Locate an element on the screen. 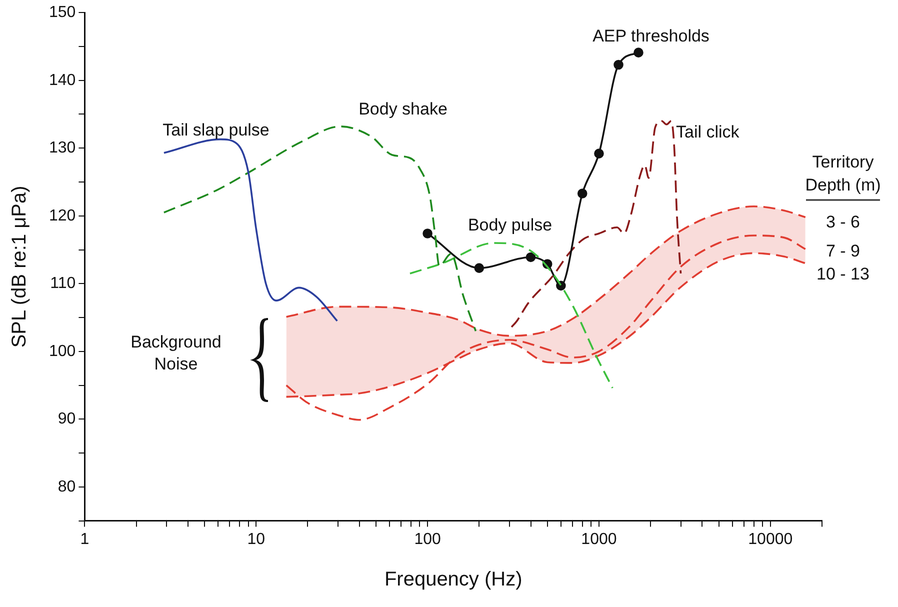 The image size is (898, 607). y-tick-label: 90 is located at coordinates (67, 419).